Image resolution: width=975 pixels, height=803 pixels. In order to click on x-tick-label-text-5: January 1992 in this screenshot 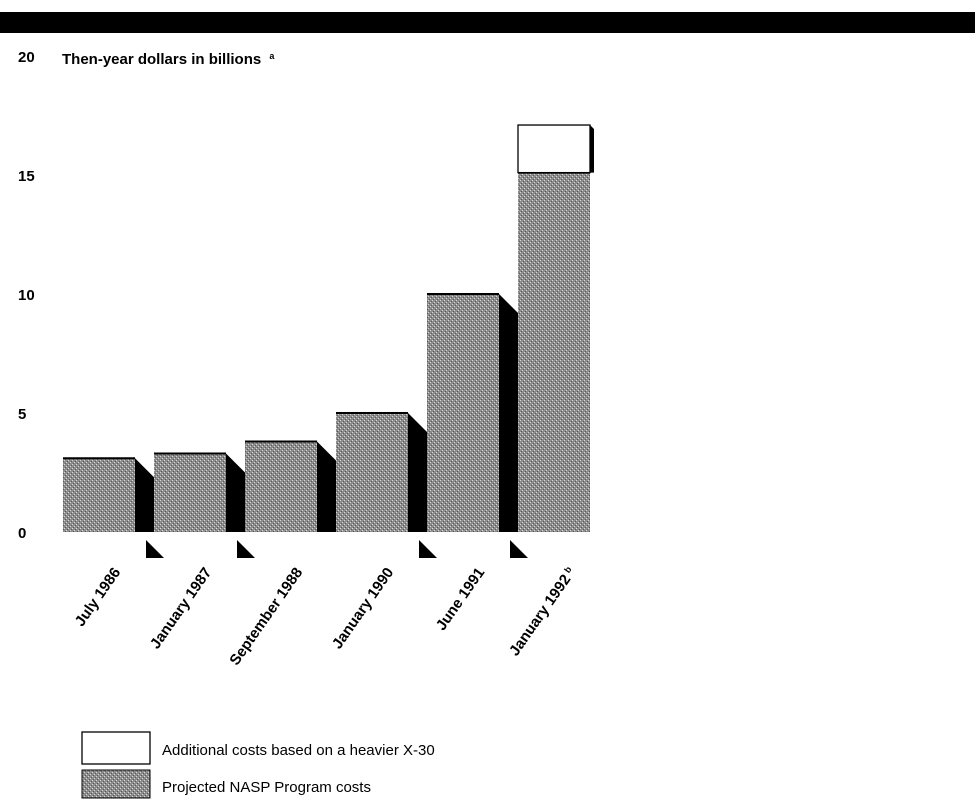, I will do `click(540, 616)`.